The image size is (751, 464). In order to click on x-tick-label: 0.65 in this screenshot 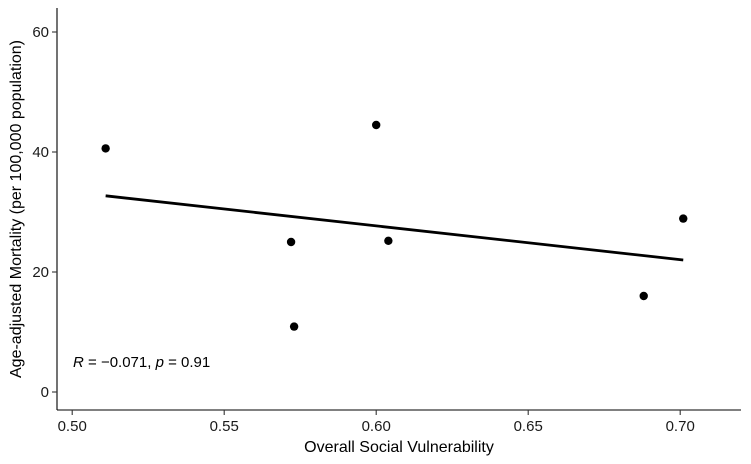, I will do `click(528, 426)`.